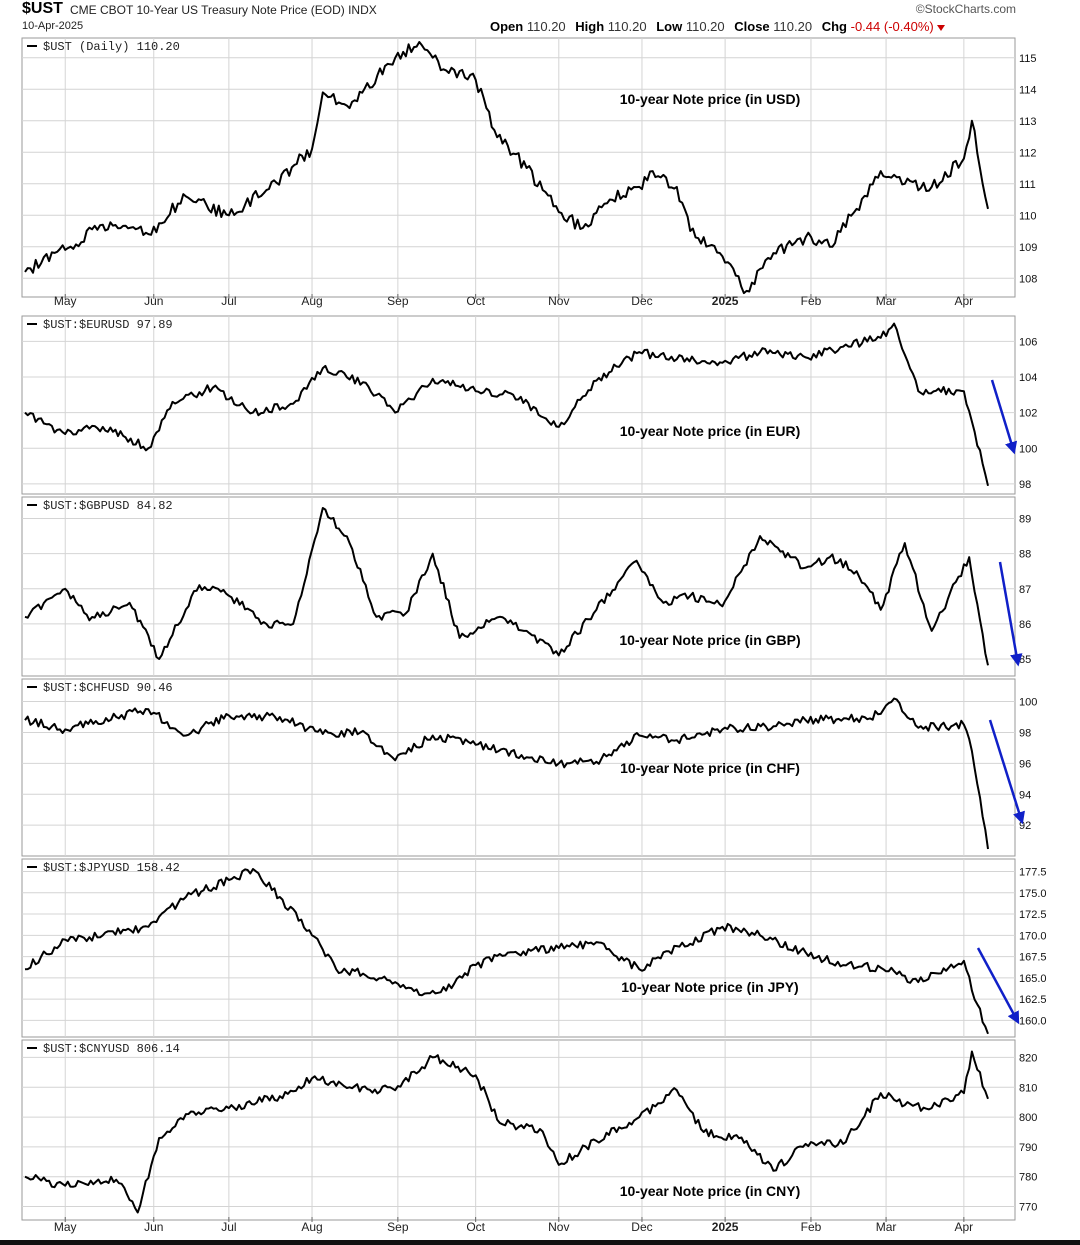 Image resolution: width=1080 pixels, height=1245 pixels. What do you see at coordinates (1028, 153) in the screenshot?
I see `y-tick-label: 112` at bounding box center [1028, 153].